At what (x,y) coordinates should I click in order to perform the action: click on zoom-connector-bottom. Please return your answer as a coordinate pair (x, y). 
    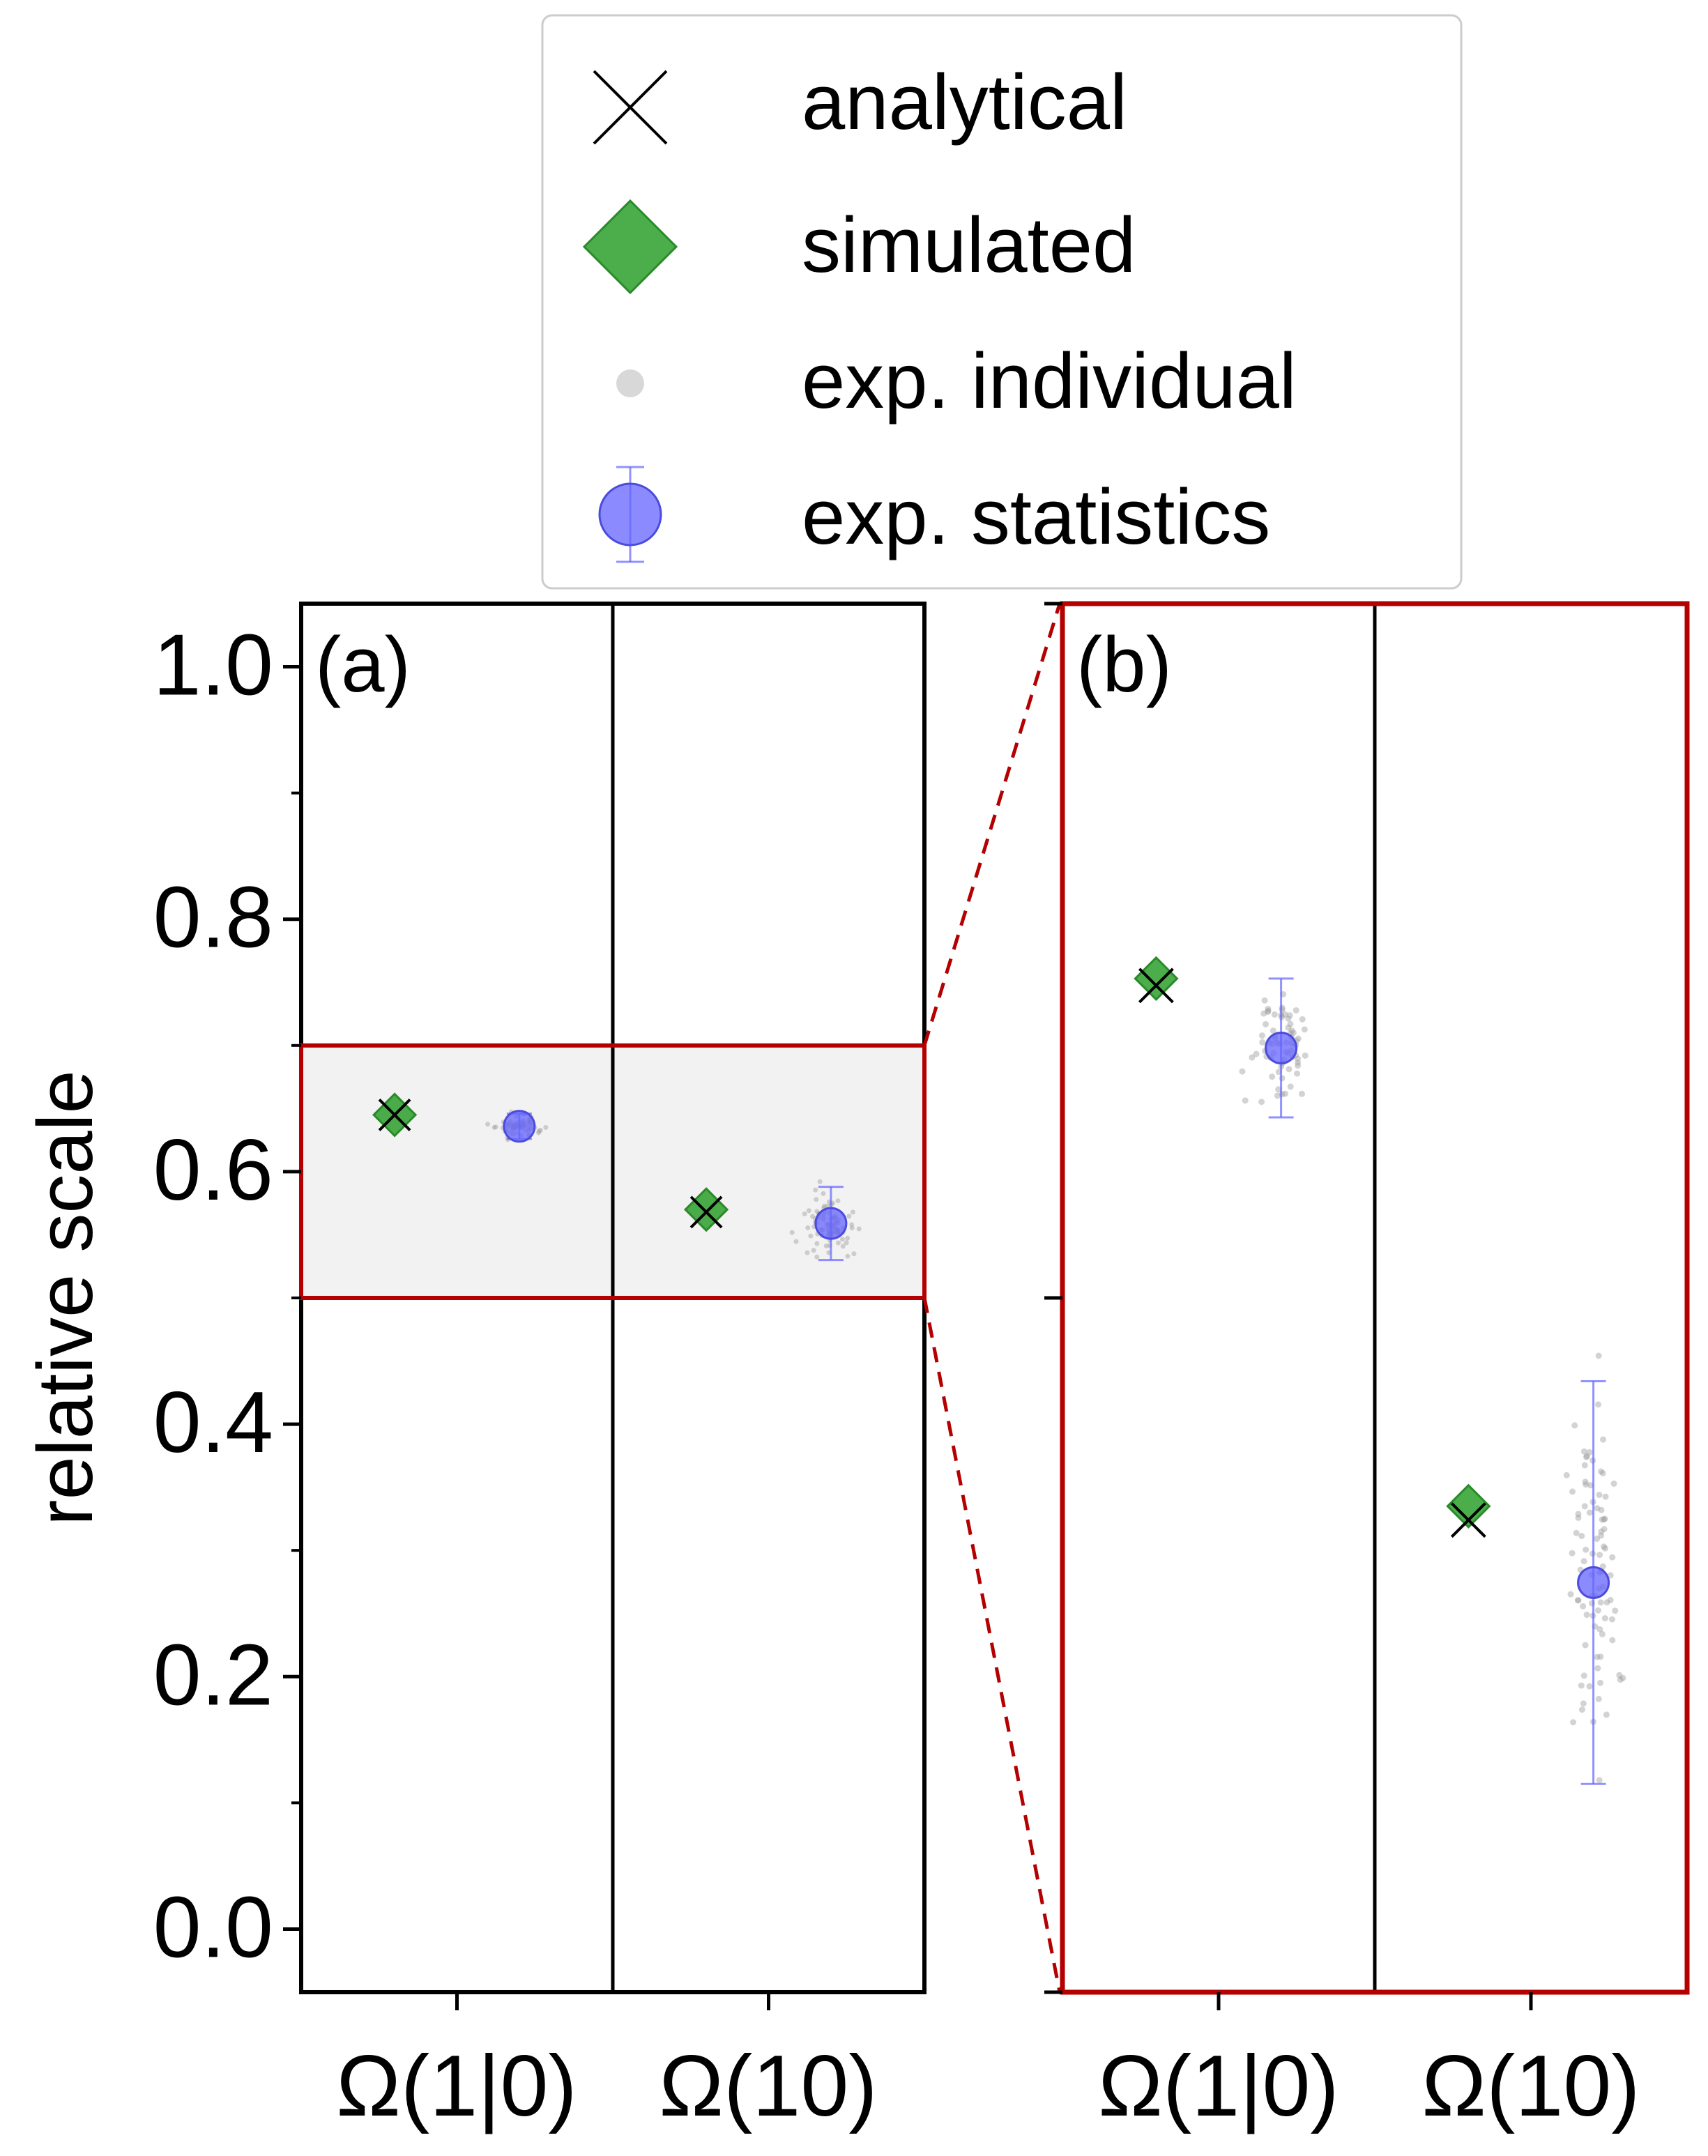
    Looking at the image, I should click on (992, 1645).